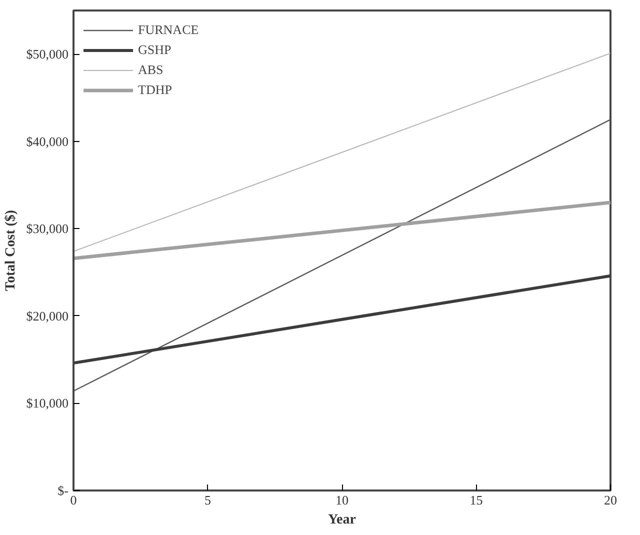 The image size is (640, 535). What do you see at coordinates (207, 500) in the screenshot?
I see `x-tick-label: 5` at bounding box center [207, 500].